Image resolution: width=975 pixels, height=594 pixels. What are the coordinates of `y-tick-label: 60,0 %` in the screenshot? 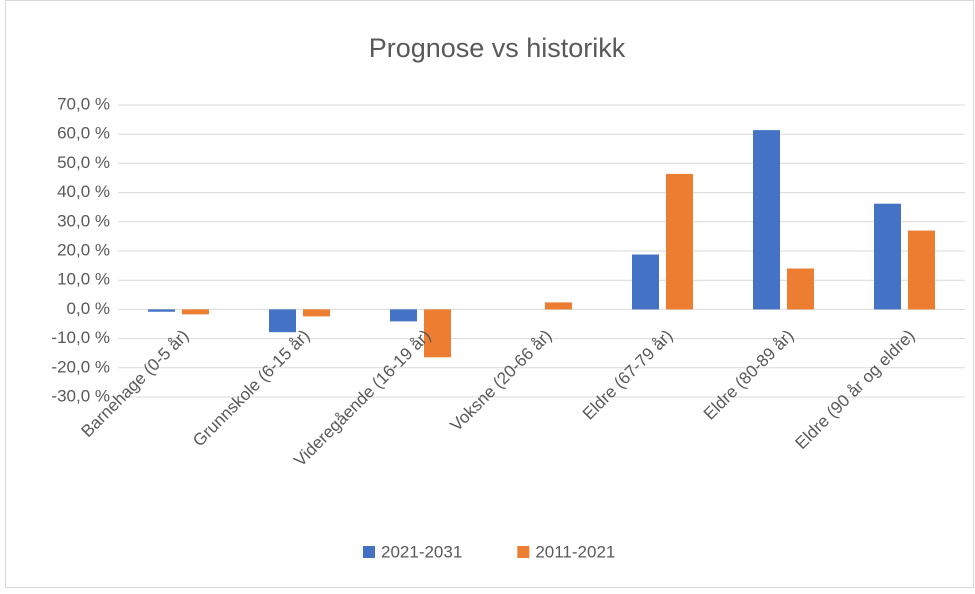 It's located at (83, 133).